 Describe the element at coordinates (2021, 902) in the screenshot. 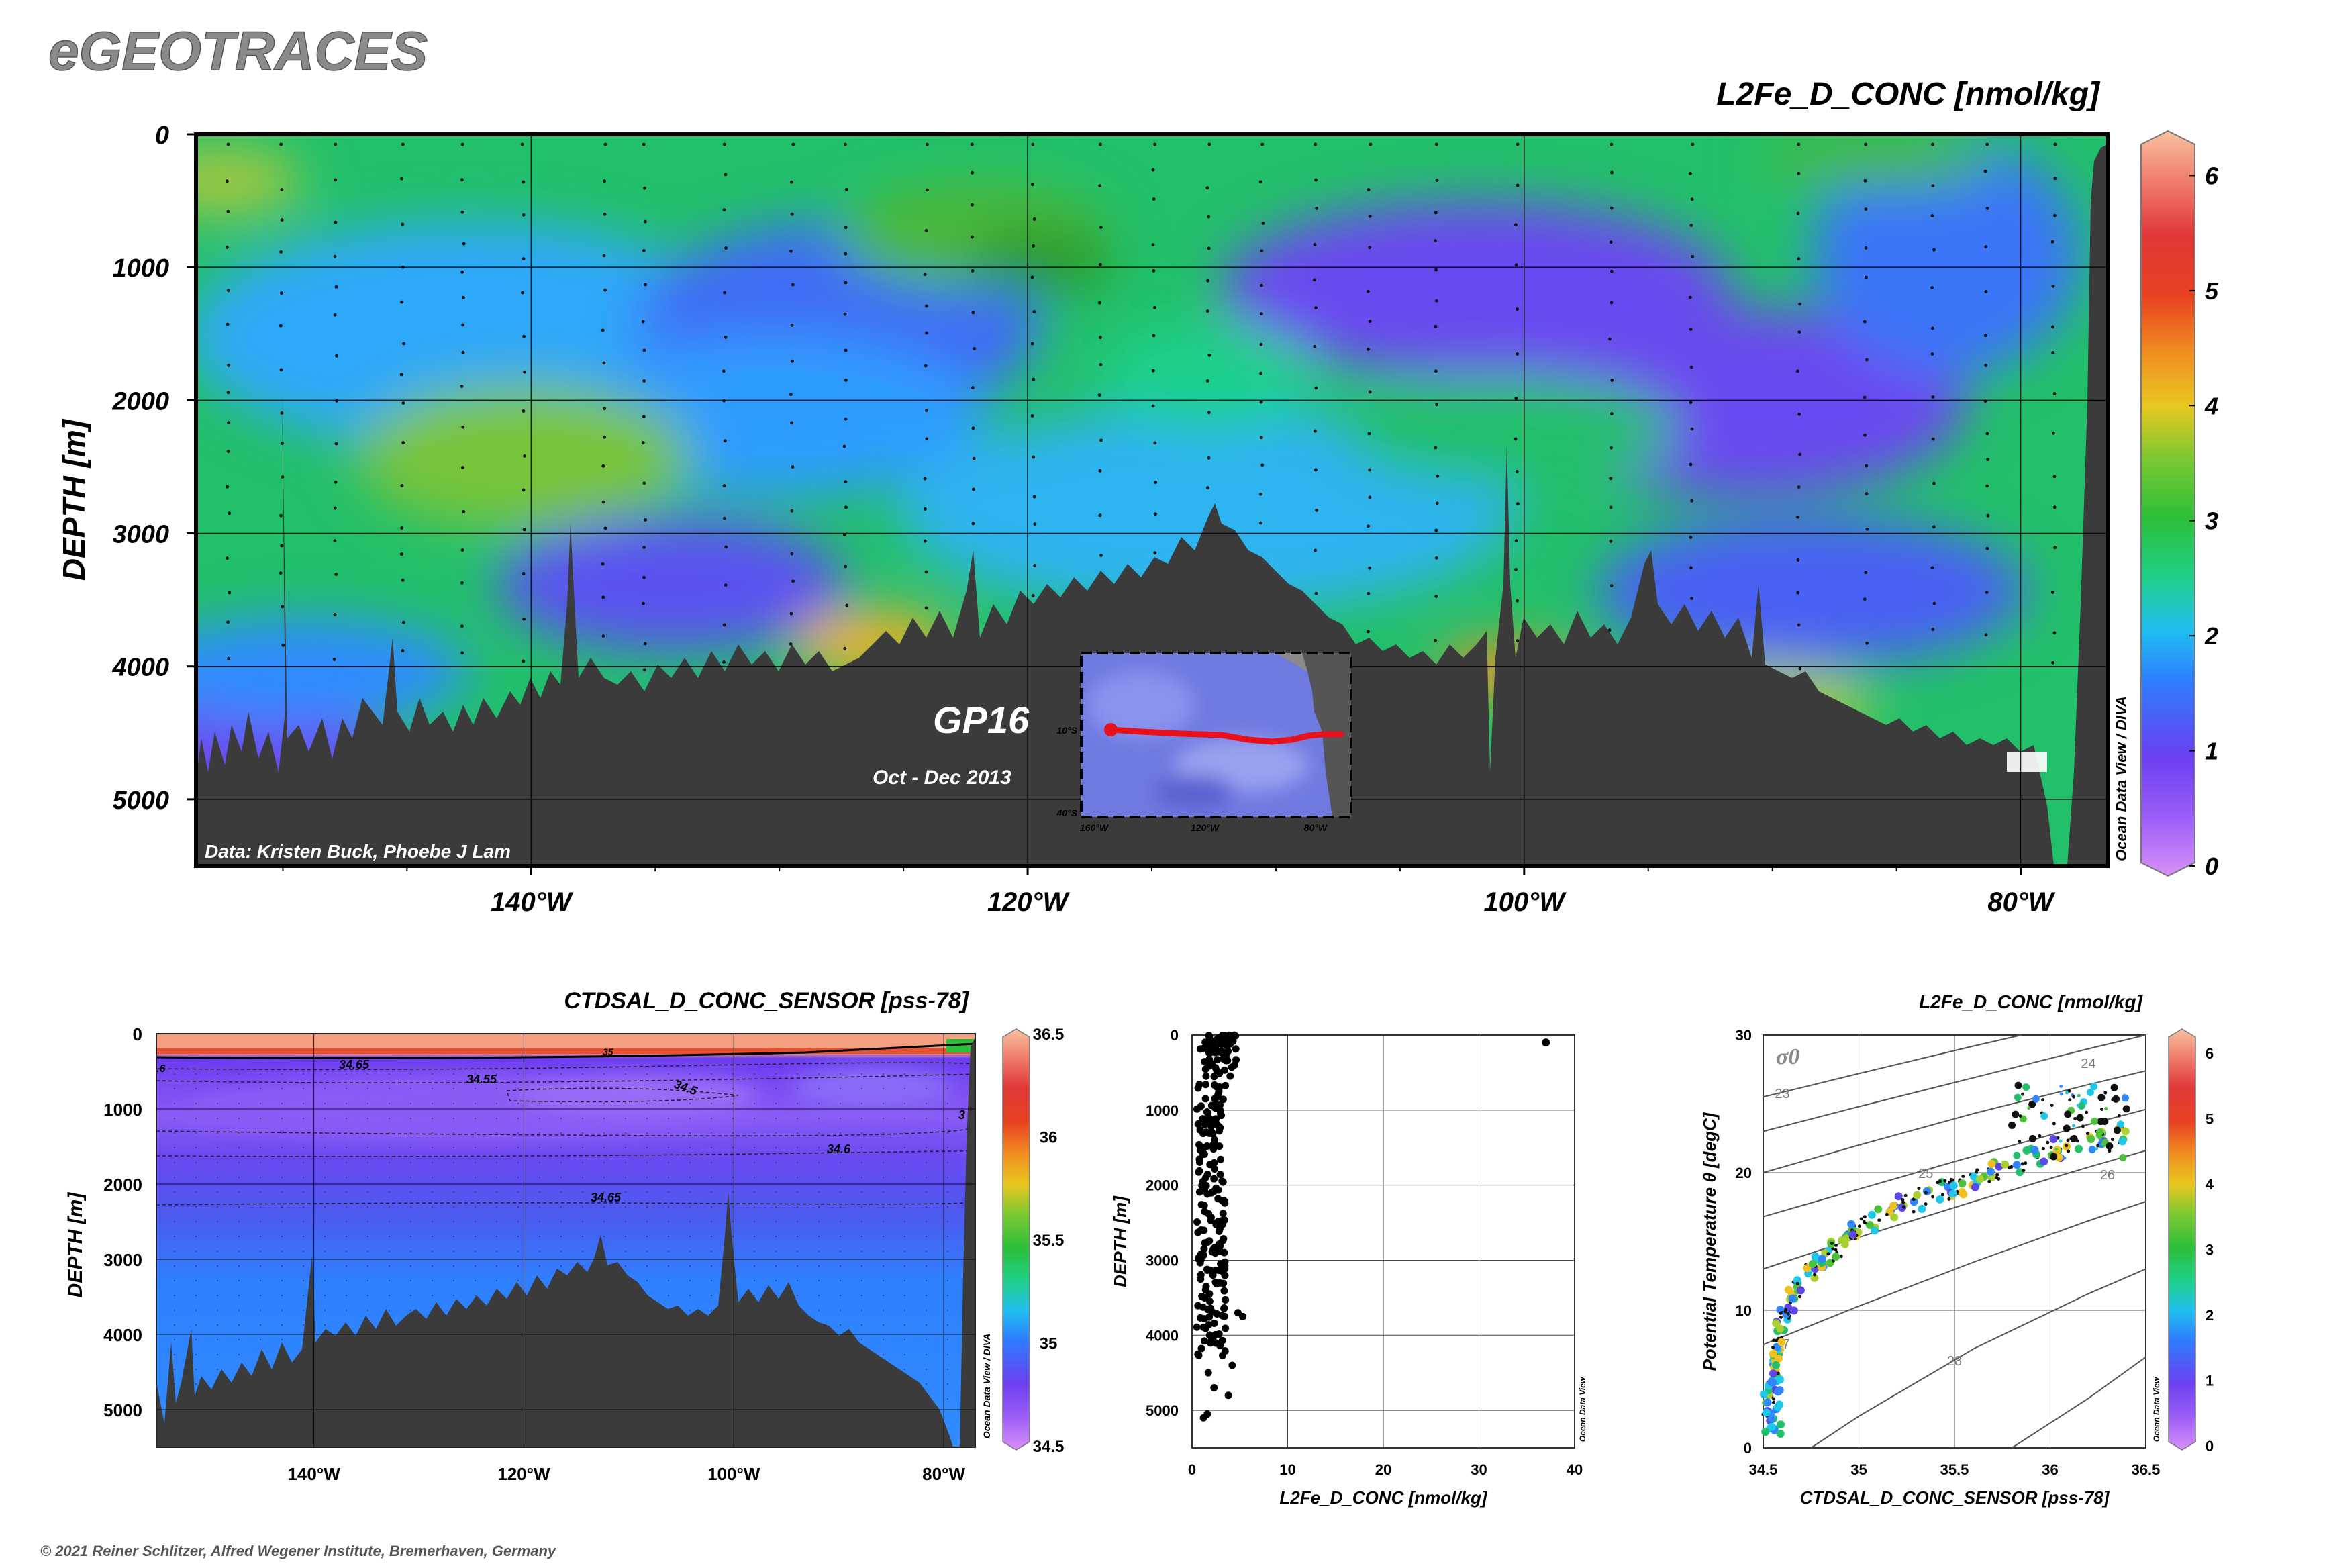

I see `main-x-tick-3: 80°W` at that location.